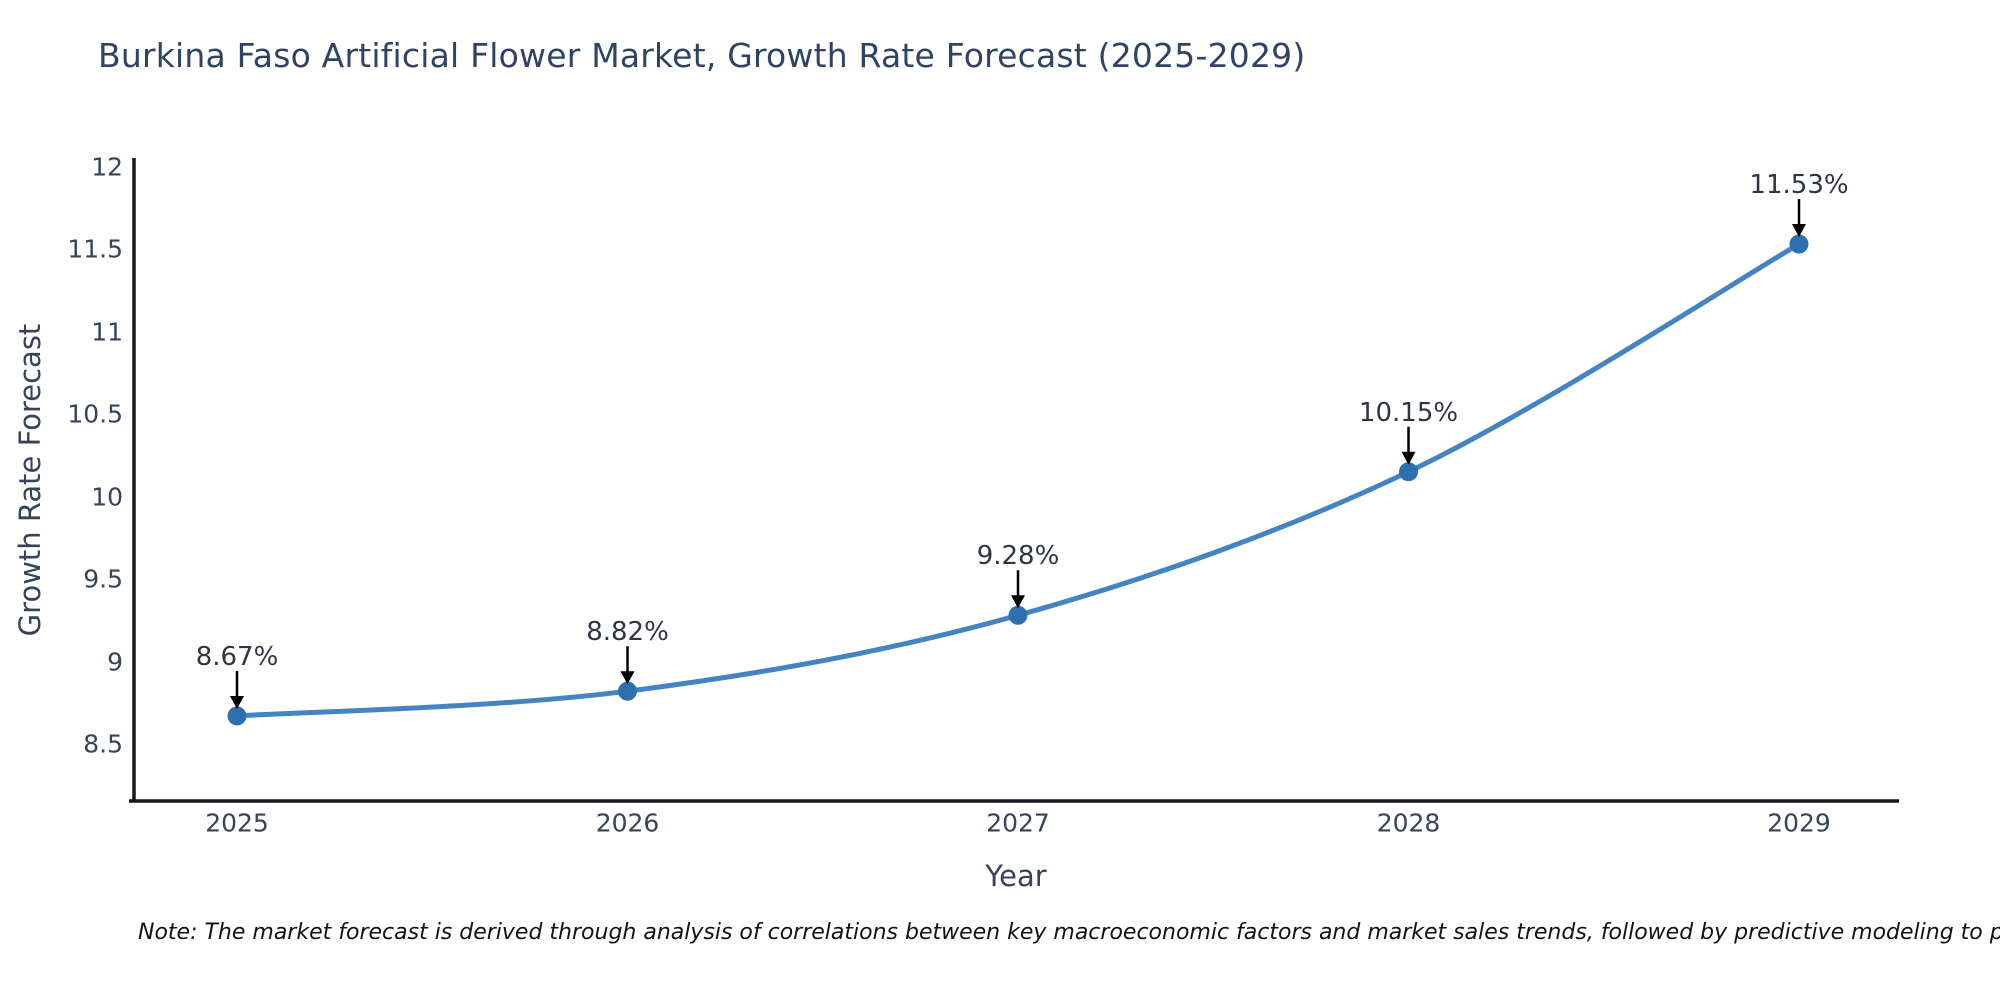  What do you see at coordinates (95, 249) in the screenshot?
I see `y-tick-label: 11.5` at bounding box center [95, 249].